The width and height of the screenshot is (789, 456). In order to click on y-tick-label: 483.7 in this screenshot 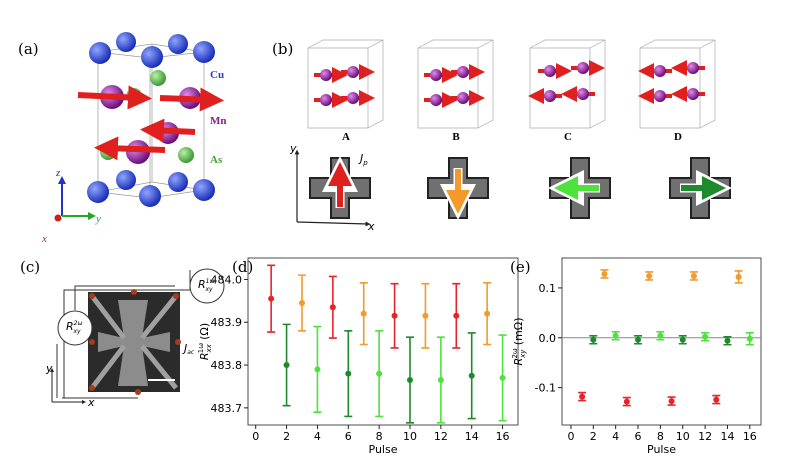, I will do `click(227, 408)`.